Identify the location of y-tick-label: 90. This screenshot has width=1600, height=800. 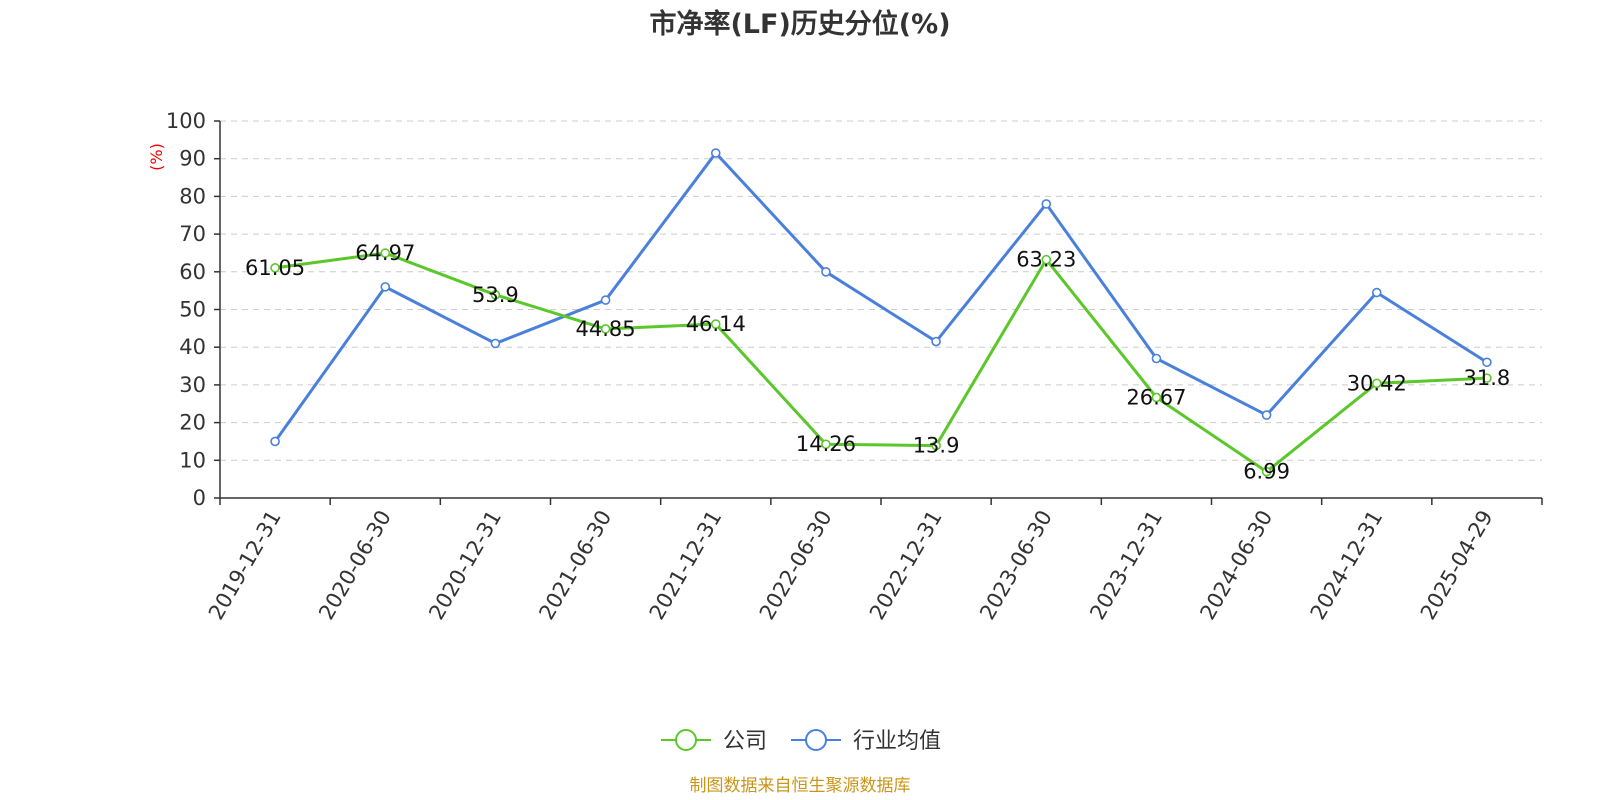
(192, 159).